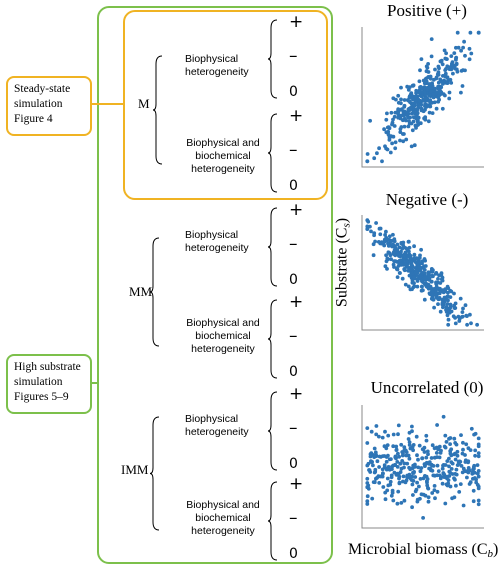 The width and height of the screenshot is (500, 571). I want to click on high-substrate-box: High substrate simulation Figures 5–9, so click(49, 384).